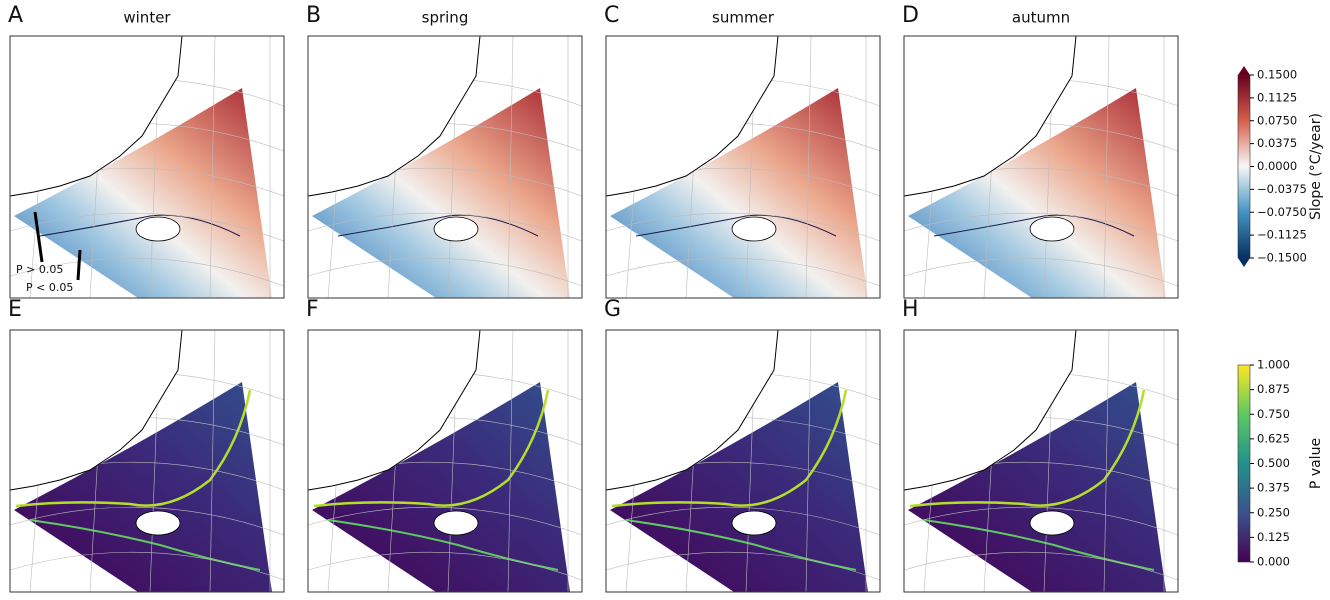 Image resolution: width=1330 pixels, height=600 pixels. I want to click on panel-title: summer, so click(743, 18).